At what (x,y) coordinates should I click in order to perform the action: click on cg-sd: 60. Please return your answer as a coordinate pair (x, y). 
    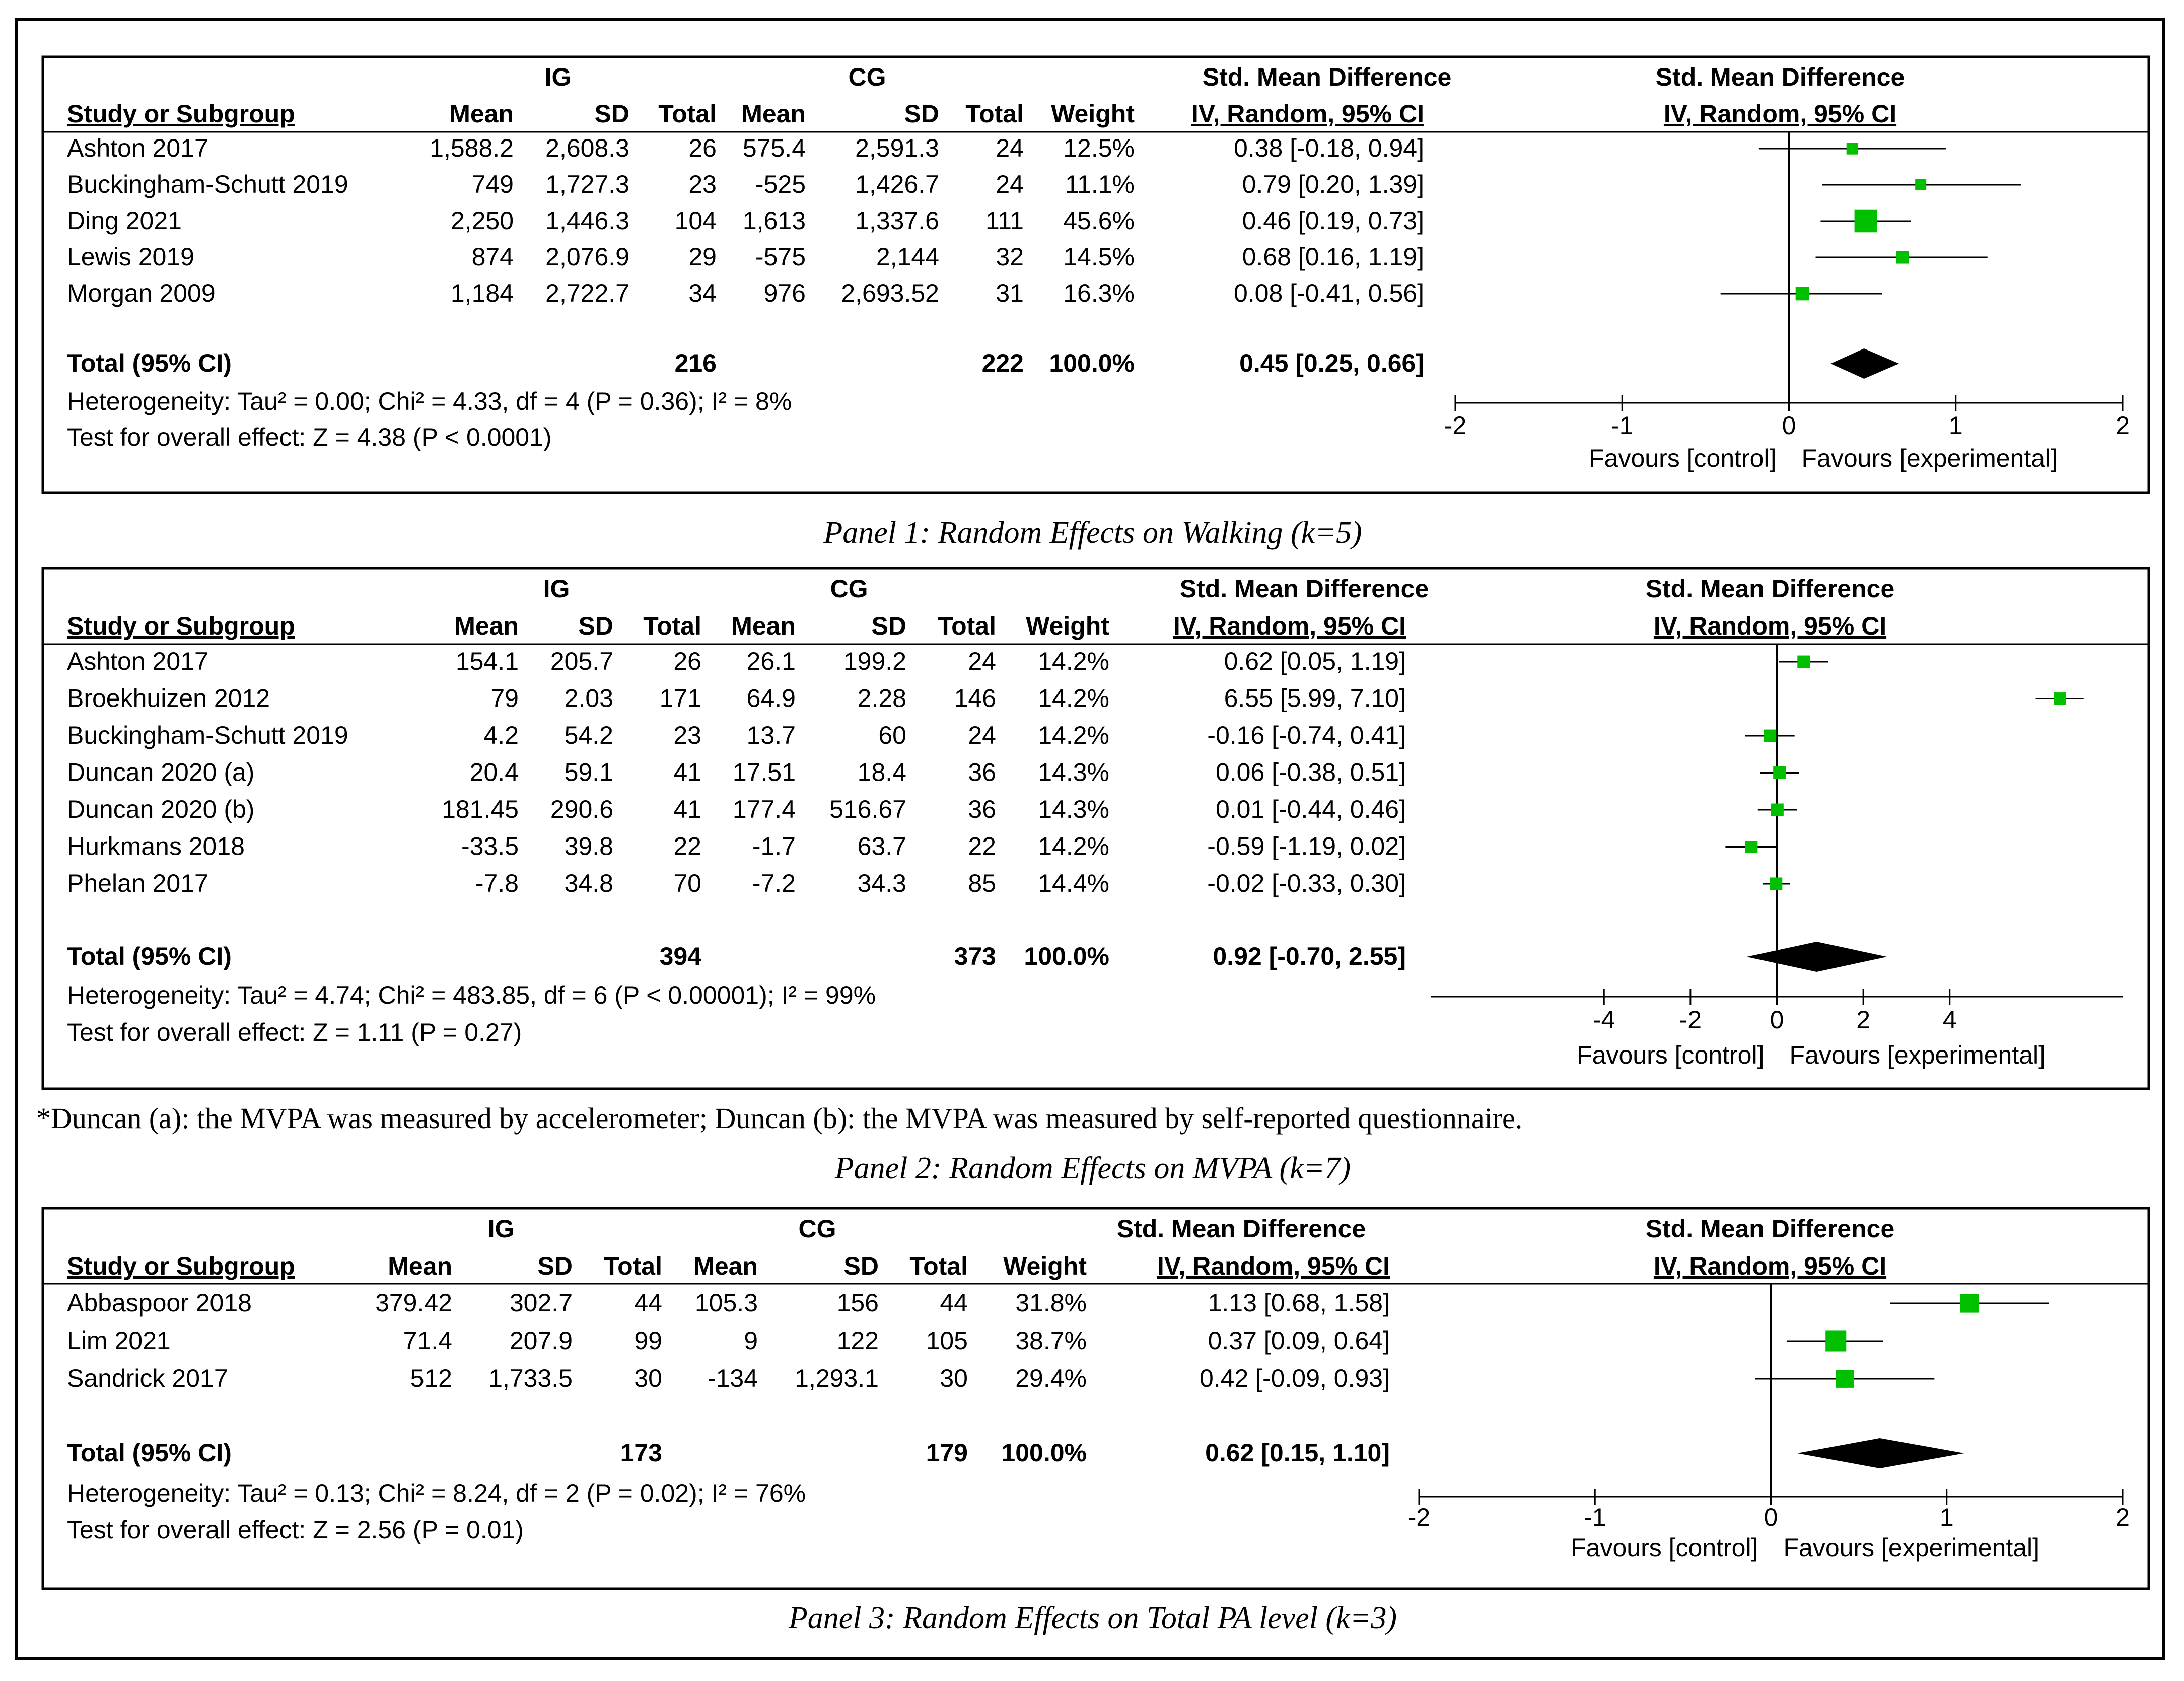
    Looking at the image, I should click on (892, 735).